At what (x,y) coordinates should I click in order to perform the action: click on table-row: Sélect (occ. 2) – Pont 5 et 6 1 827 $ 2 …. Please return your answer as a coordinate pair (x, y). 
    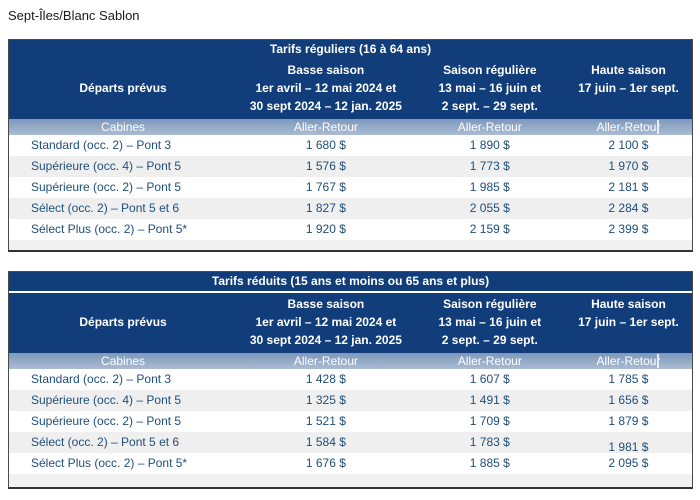
    Looking at the image, I should click on (350, 208).